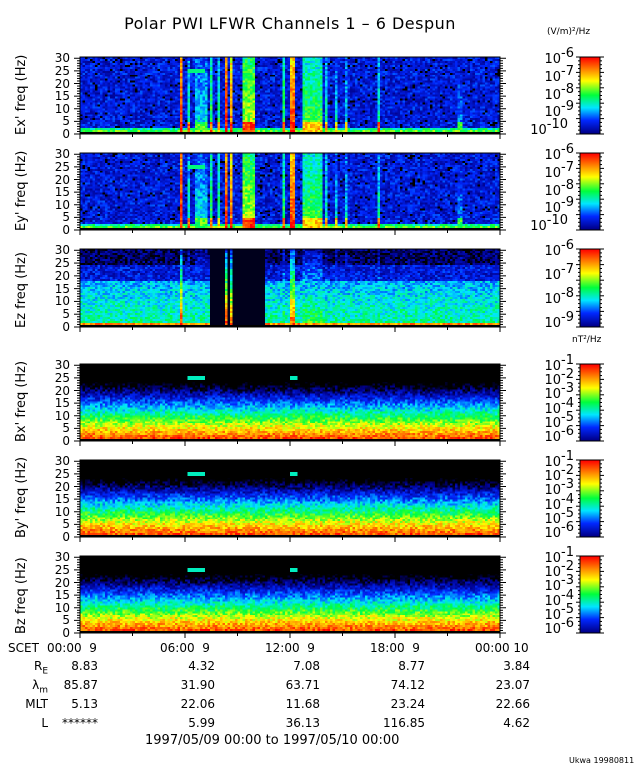 This screenshot has width=640, height=768. What do you see at coordinates (197, 685) in the screenshot?
I see `ephemeris-value: 31.90` at bounding box center [197, 685].